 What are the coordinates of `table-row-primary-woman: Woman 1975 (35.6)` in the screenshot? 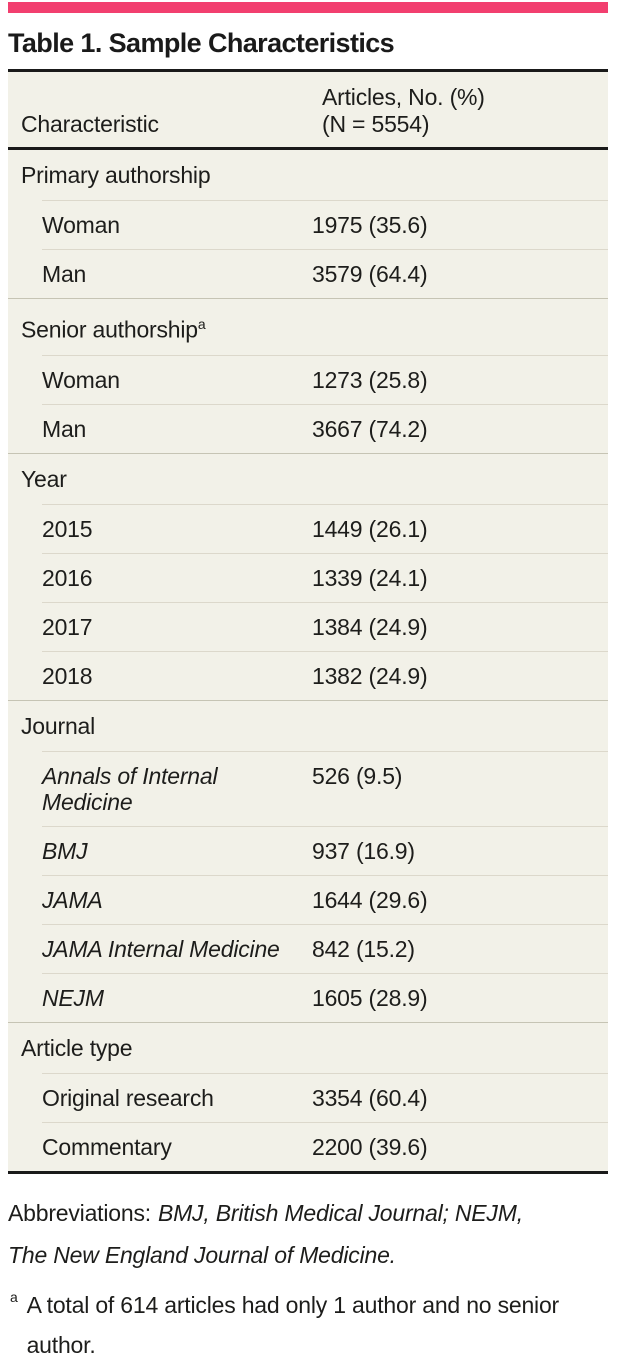 It's located at (325, 224).